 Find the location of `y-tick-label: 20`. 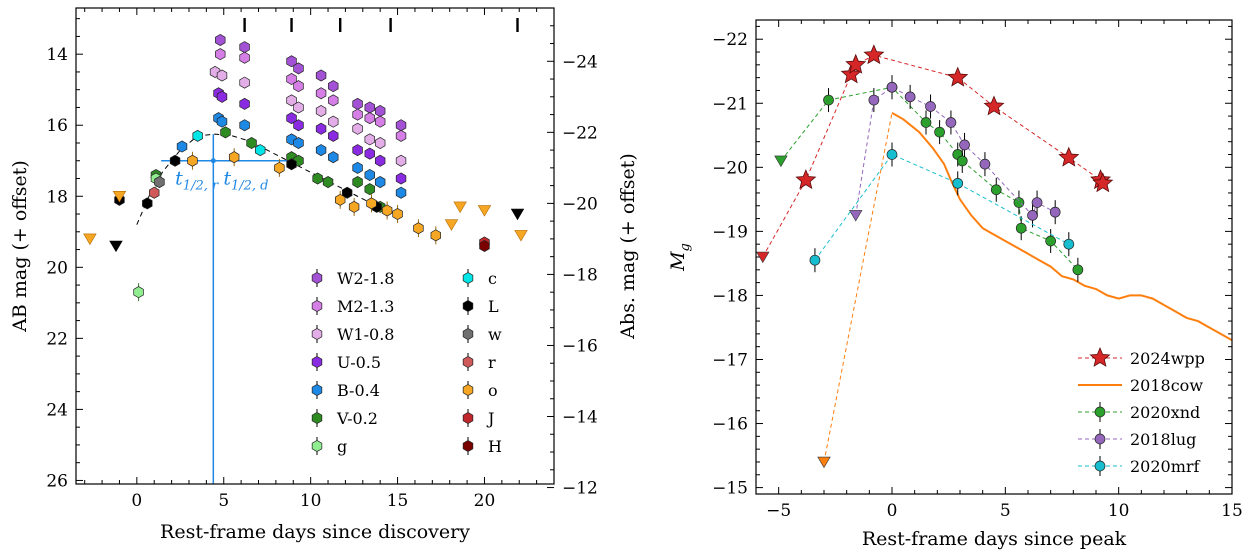

y-tick-label: 20 is located at coordinates (57, 268).